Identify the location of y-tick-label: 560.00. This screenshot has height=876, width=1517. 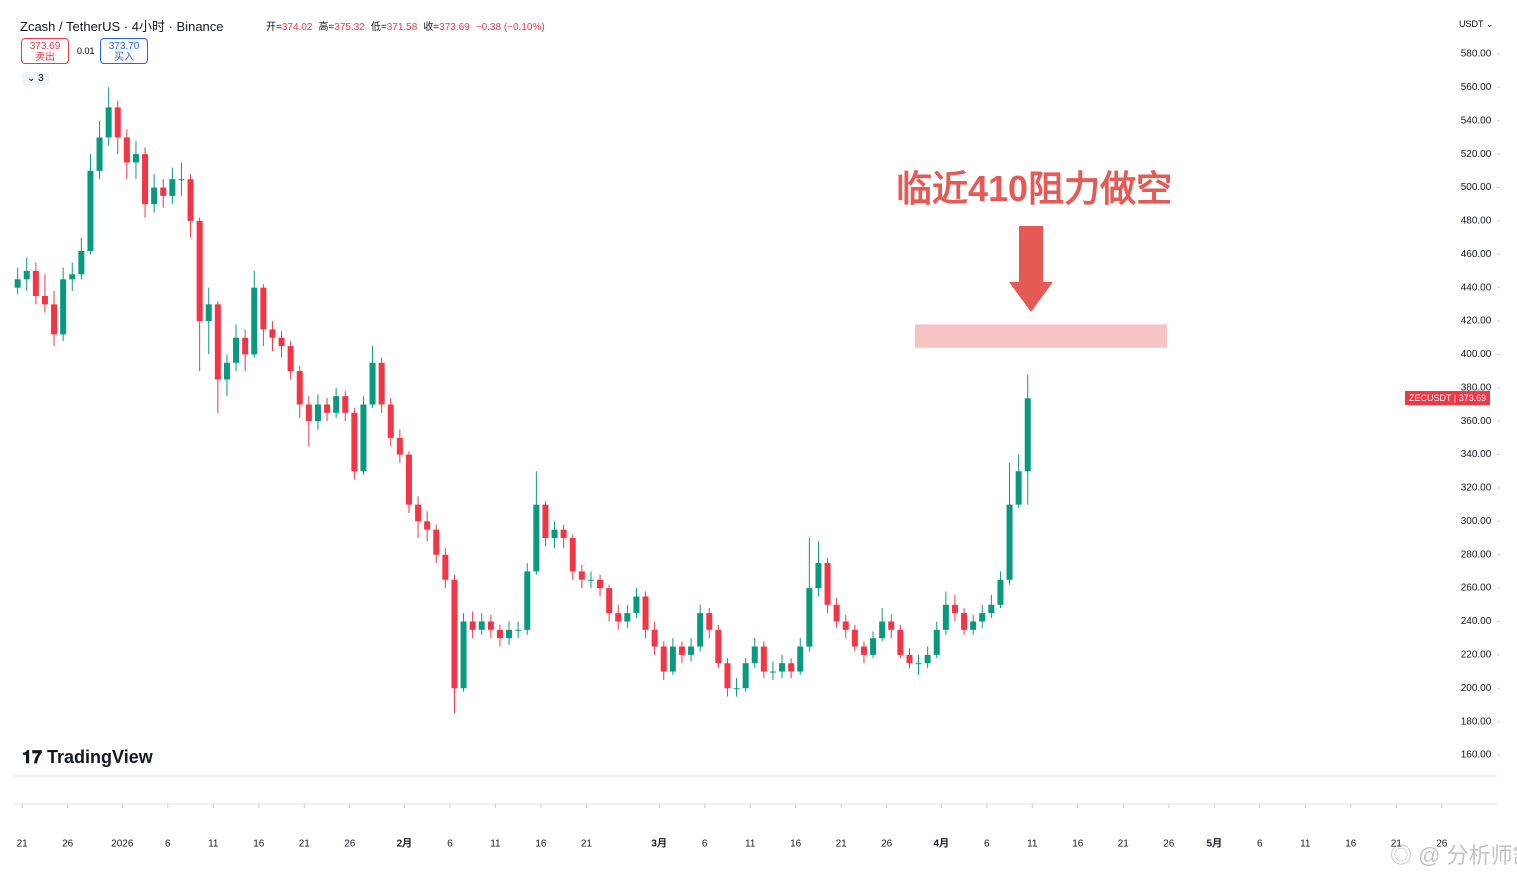
(1476, 87).